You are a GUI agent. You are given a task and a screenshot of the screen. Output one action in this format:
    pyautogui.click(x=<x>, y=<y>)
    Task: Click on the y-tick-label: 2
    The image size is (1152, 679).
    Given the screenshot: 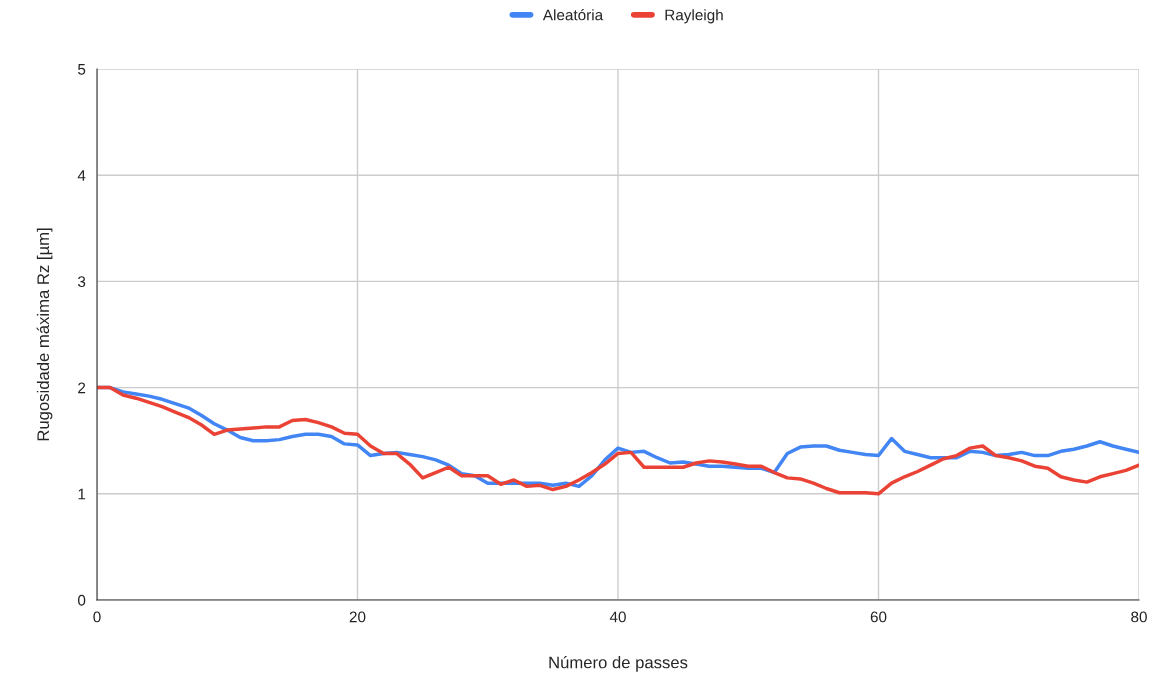 What is the action you would take?
    pyautogui.click(x=82, y=388)
    